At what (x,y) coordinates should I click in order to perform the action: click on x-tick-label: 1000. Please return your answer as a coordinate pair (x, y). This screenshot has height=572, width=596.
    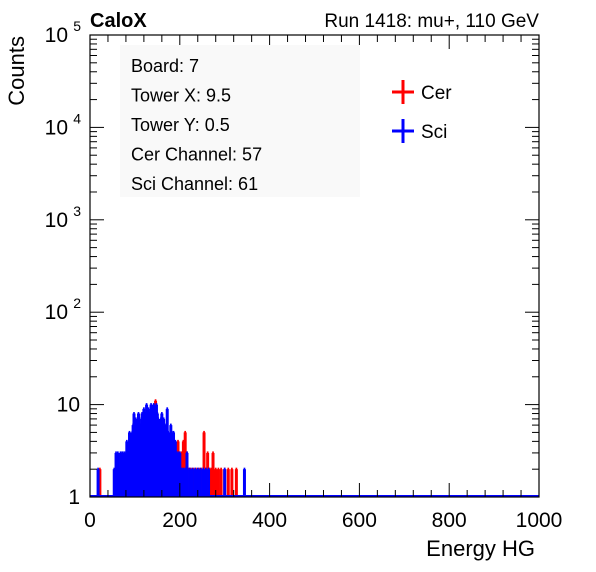
    Looking at the image, I should click on (539, 520).